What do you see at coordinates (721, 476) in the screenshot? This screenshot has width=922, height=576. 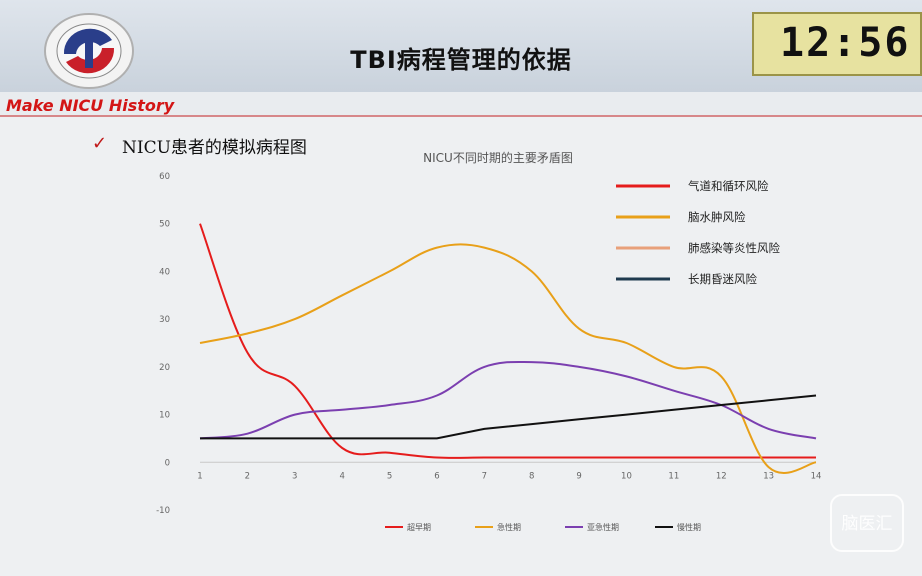 I see `x-tick-label: 12` at bounding box center [721, 476].